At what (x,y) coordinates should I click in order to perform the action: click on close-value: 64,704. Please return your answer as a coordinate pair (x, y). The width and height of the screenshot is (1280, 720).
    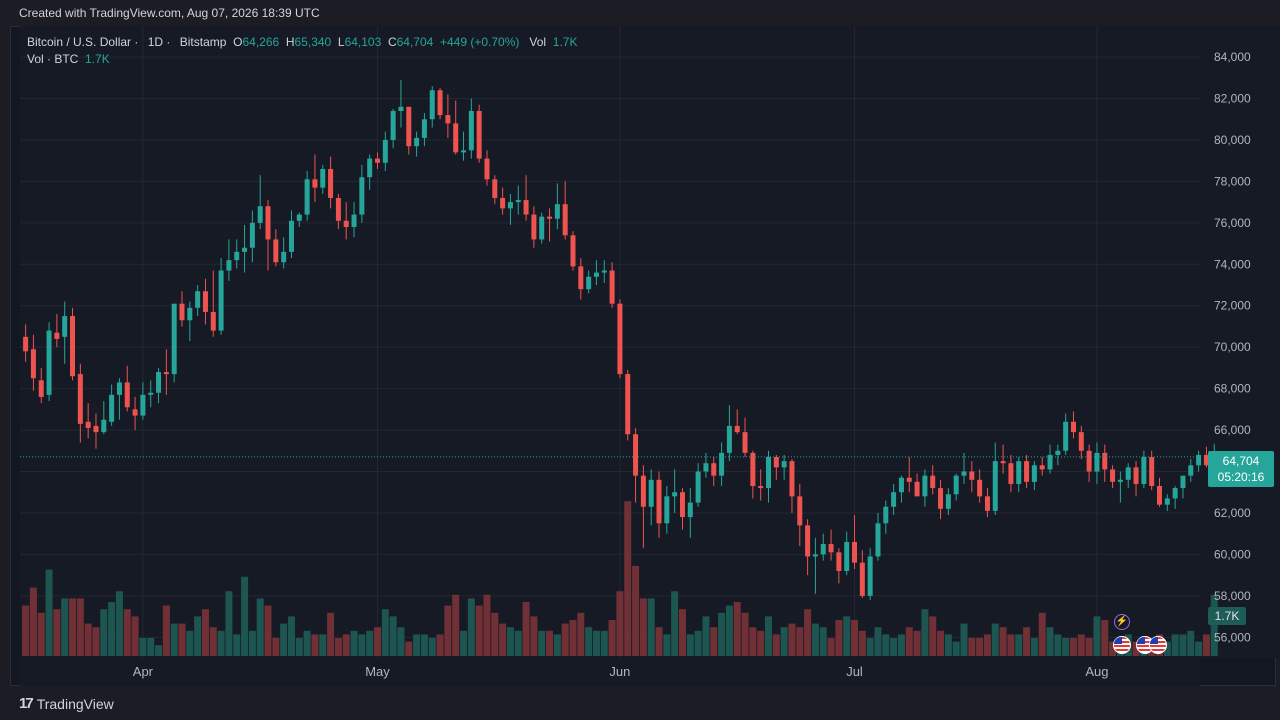
    Looking at the image, I should click on (415, 42).